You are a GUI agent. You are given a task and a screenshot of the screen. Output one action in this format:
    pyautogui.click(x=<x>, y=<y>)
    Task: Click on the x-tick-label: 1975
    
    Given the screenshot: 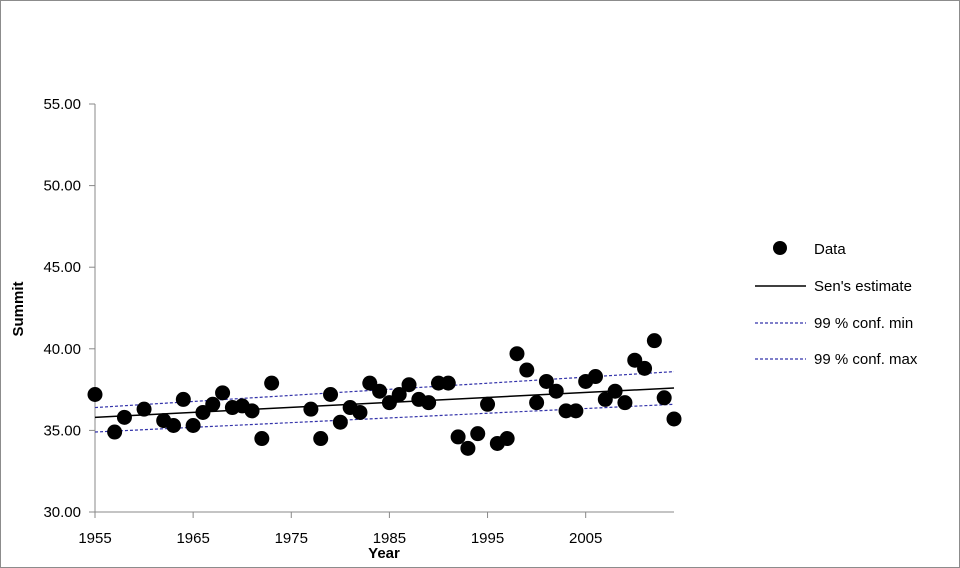 What is the action you would take?
    pyautogui.click(x=291, y=538)
    